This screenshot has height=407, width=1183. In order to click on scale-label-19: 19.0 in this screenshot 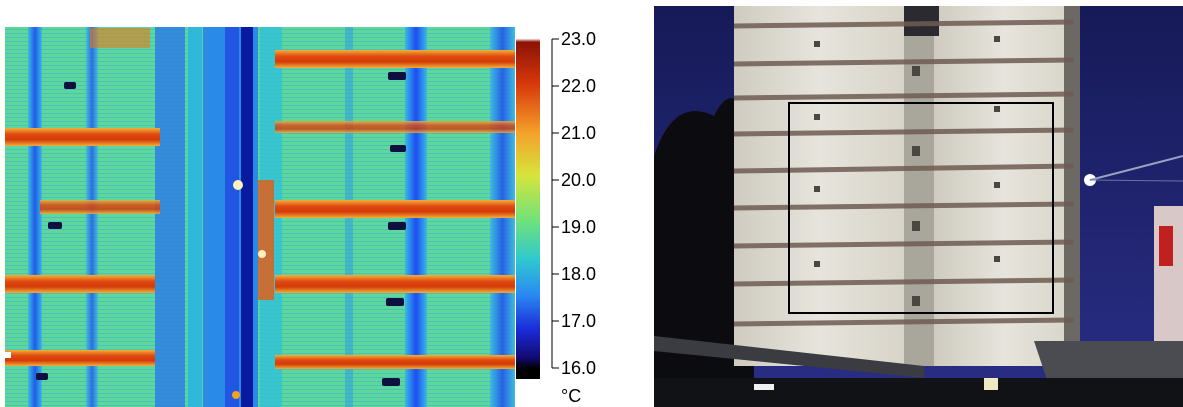, I will do `click(578, 227)`.